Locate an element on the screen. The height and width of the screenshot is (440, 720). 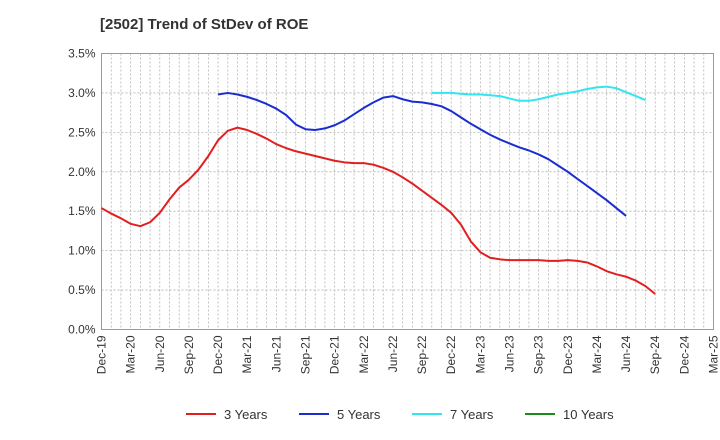
y-tick-label: 3.0% is located at coordinates (82, 93).